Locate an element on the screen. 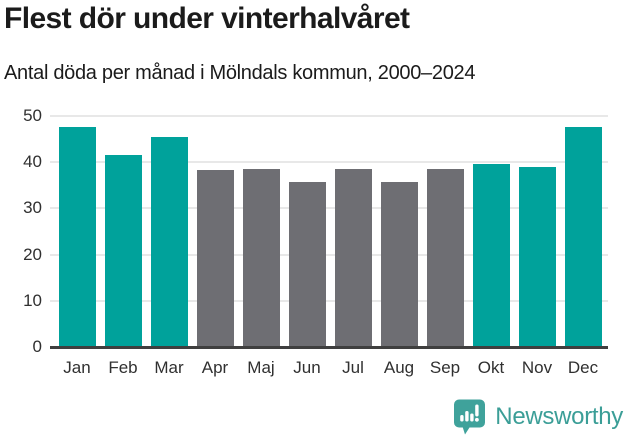 This screenshot has height=439, width=631. bar-apr is located at coordinates (215, 258).